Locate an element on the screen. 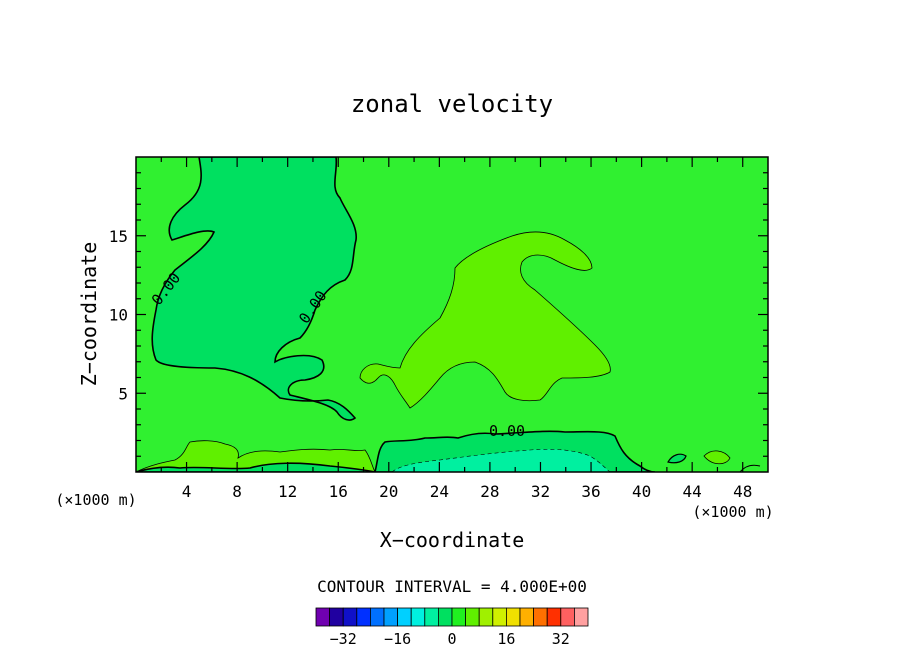 Image resolution: width=904 pixels, height=654 pixels. colorbar: −32 −16 0 16 32 is located at coordinates (452, 627).